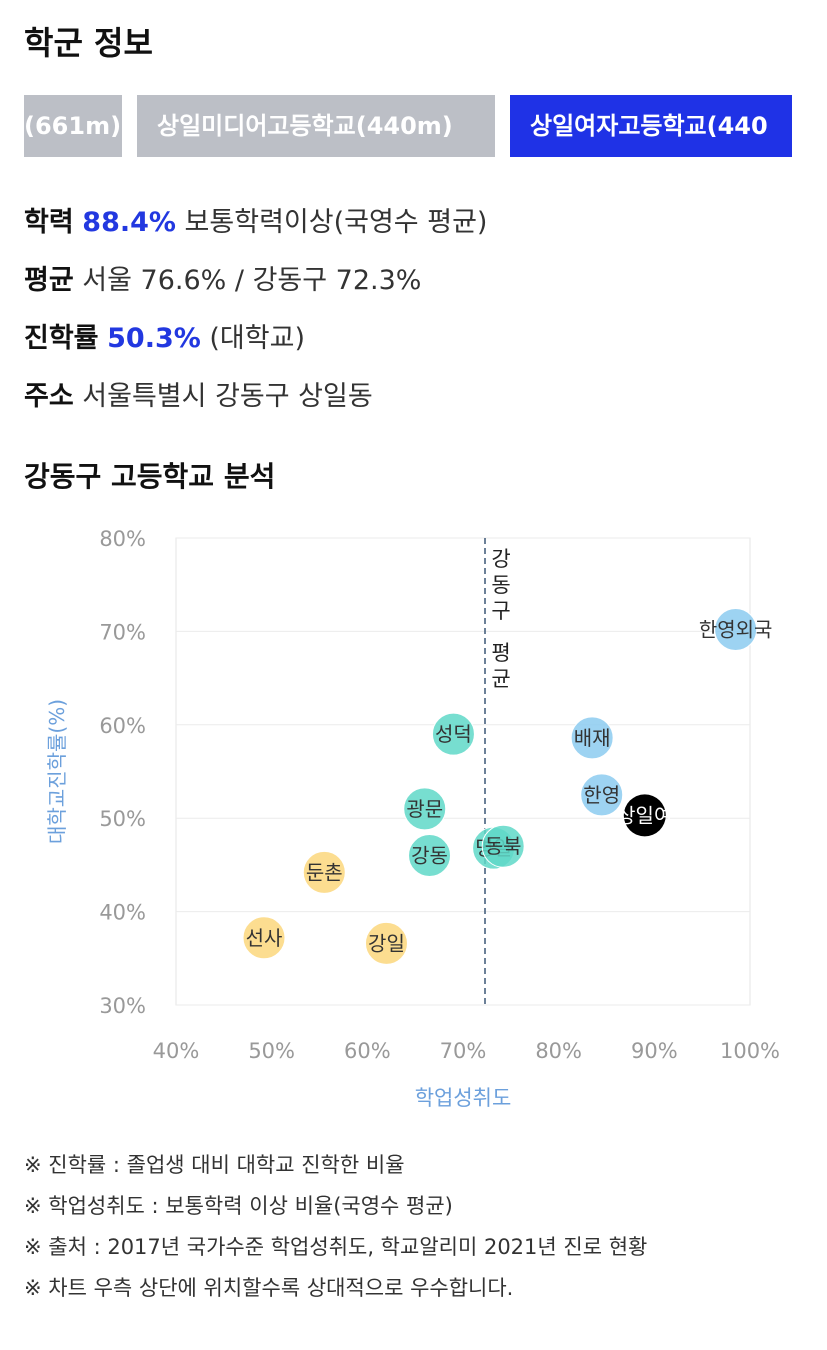  I want to click on reference-line-label-char: 구, so click(500, 611).